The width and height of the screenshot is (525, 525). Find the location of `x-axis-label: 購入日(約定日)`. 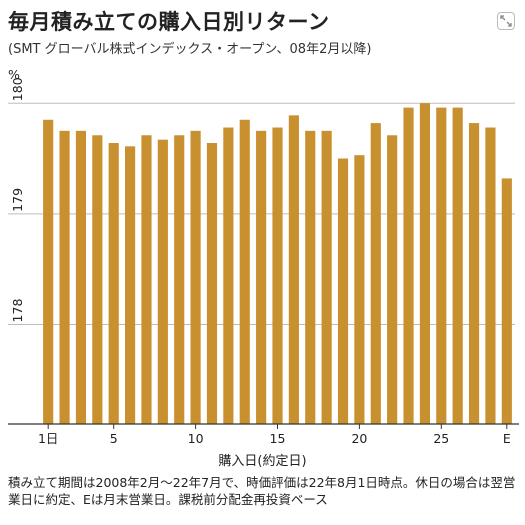

x-axis-label: 購入日(約定日) is located at coordinates (262, 461).